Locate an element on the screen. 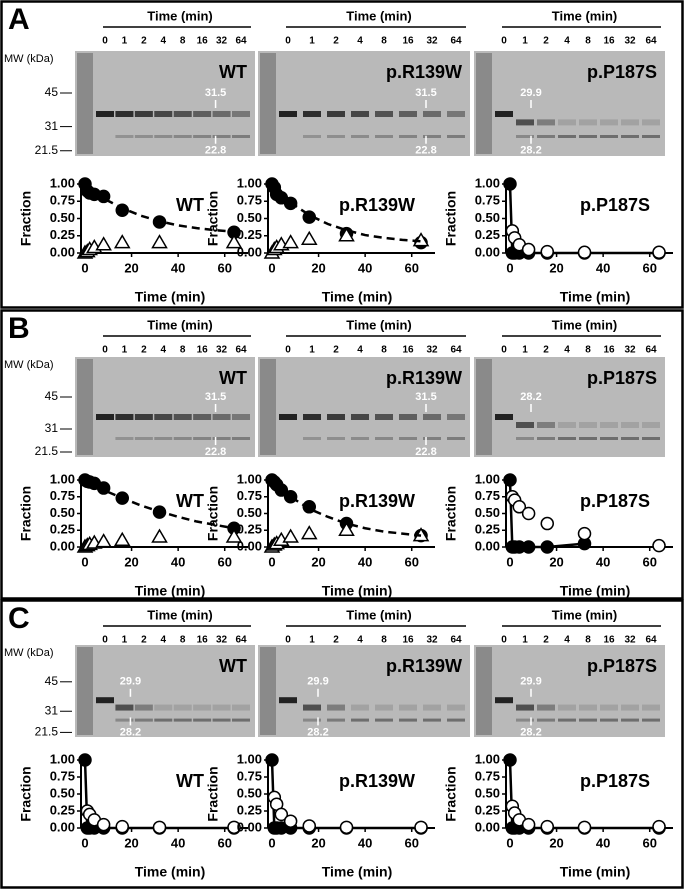 Image resolution: width=685 pixels, height=889 pixels. fit-curve is located at coordinates (346, 213).